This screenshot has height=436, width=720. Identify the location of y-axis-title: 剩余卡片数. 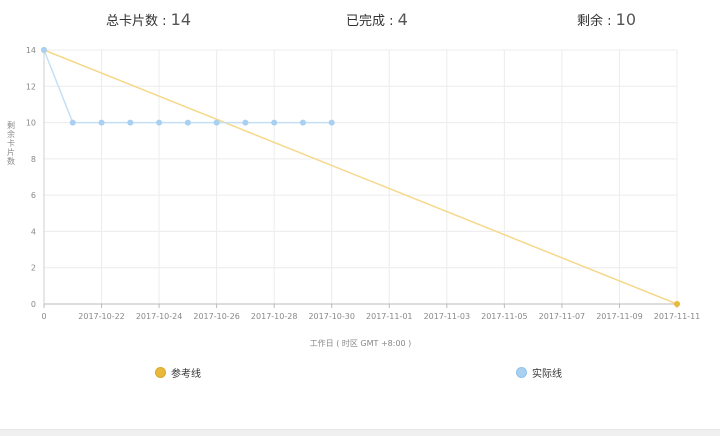
(11, 143).